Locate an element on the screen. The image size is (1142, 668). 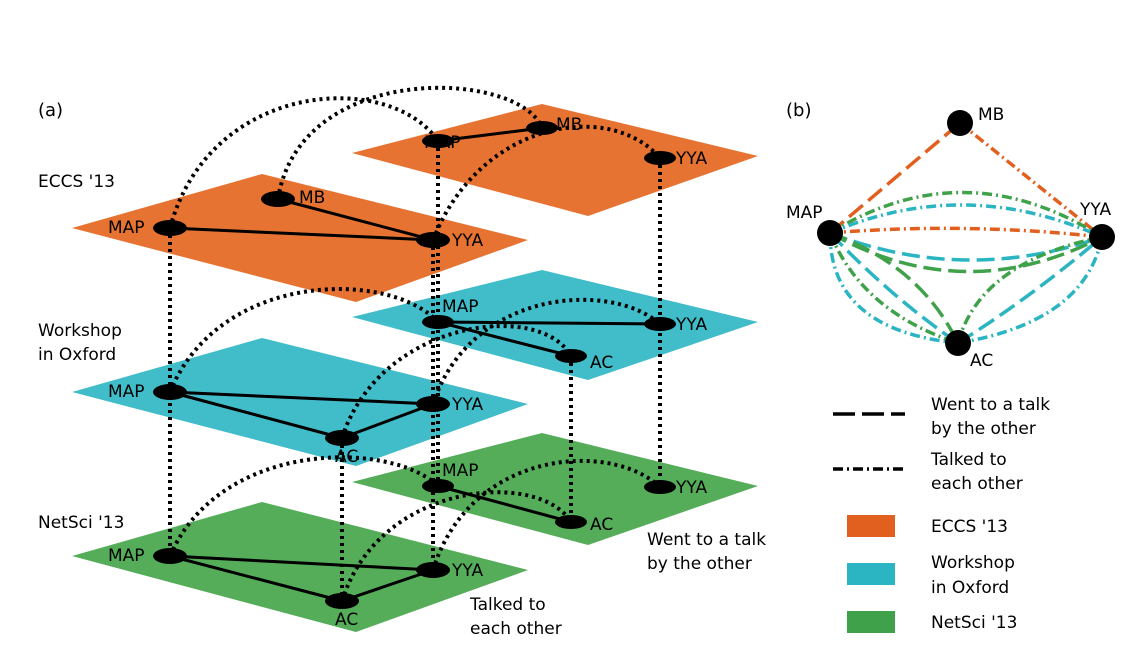
panel-b-label: (b) is located at coordinates (798, 110).